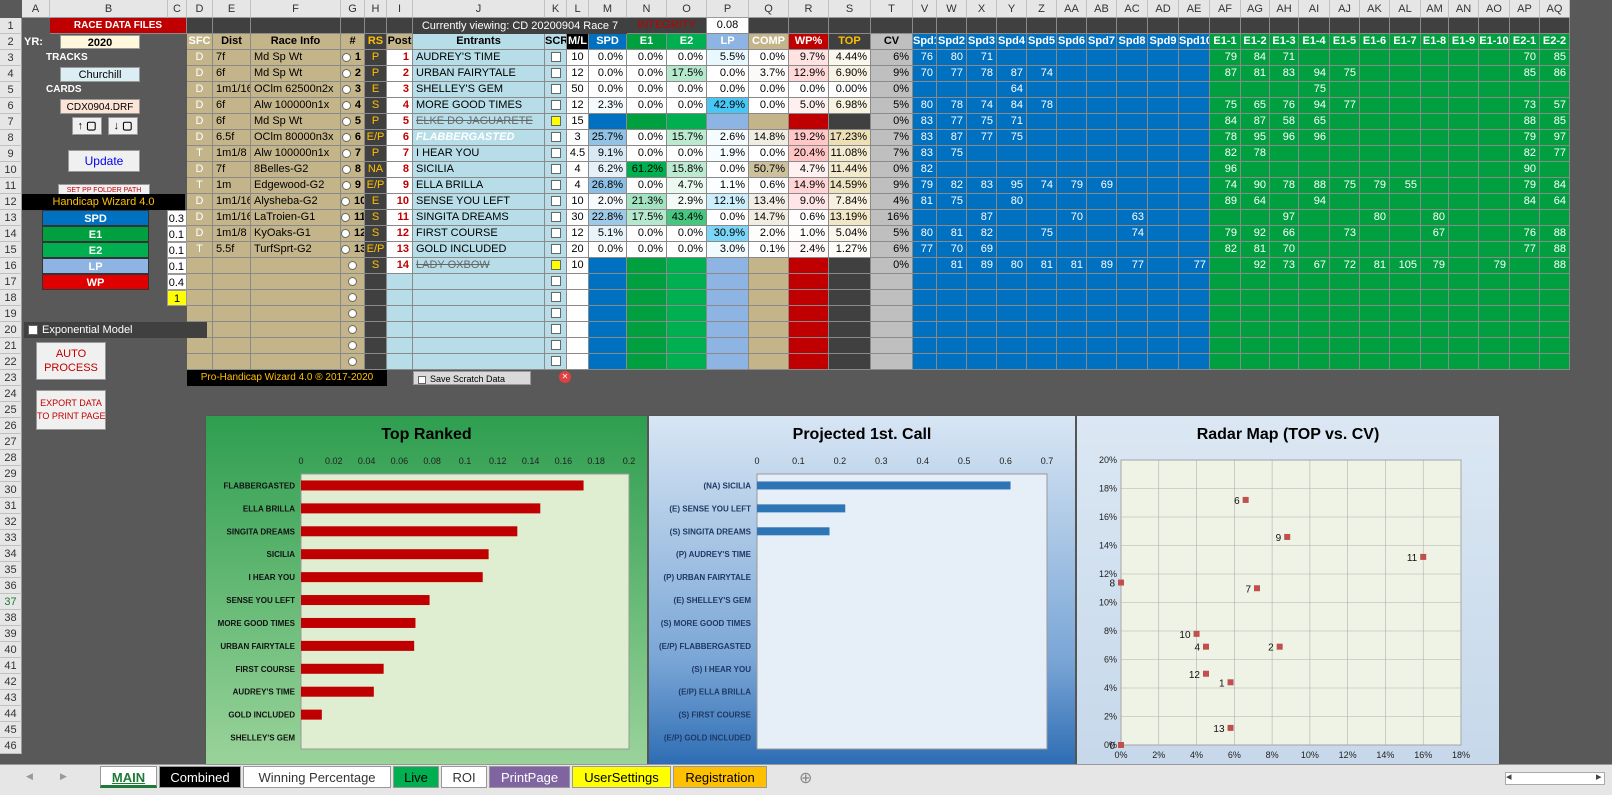 This screenshot has height=795, width=1612. Describe the element at coordinates (1555, 778) in the screenshot. I see `horizontal-scrollbar` at that location.